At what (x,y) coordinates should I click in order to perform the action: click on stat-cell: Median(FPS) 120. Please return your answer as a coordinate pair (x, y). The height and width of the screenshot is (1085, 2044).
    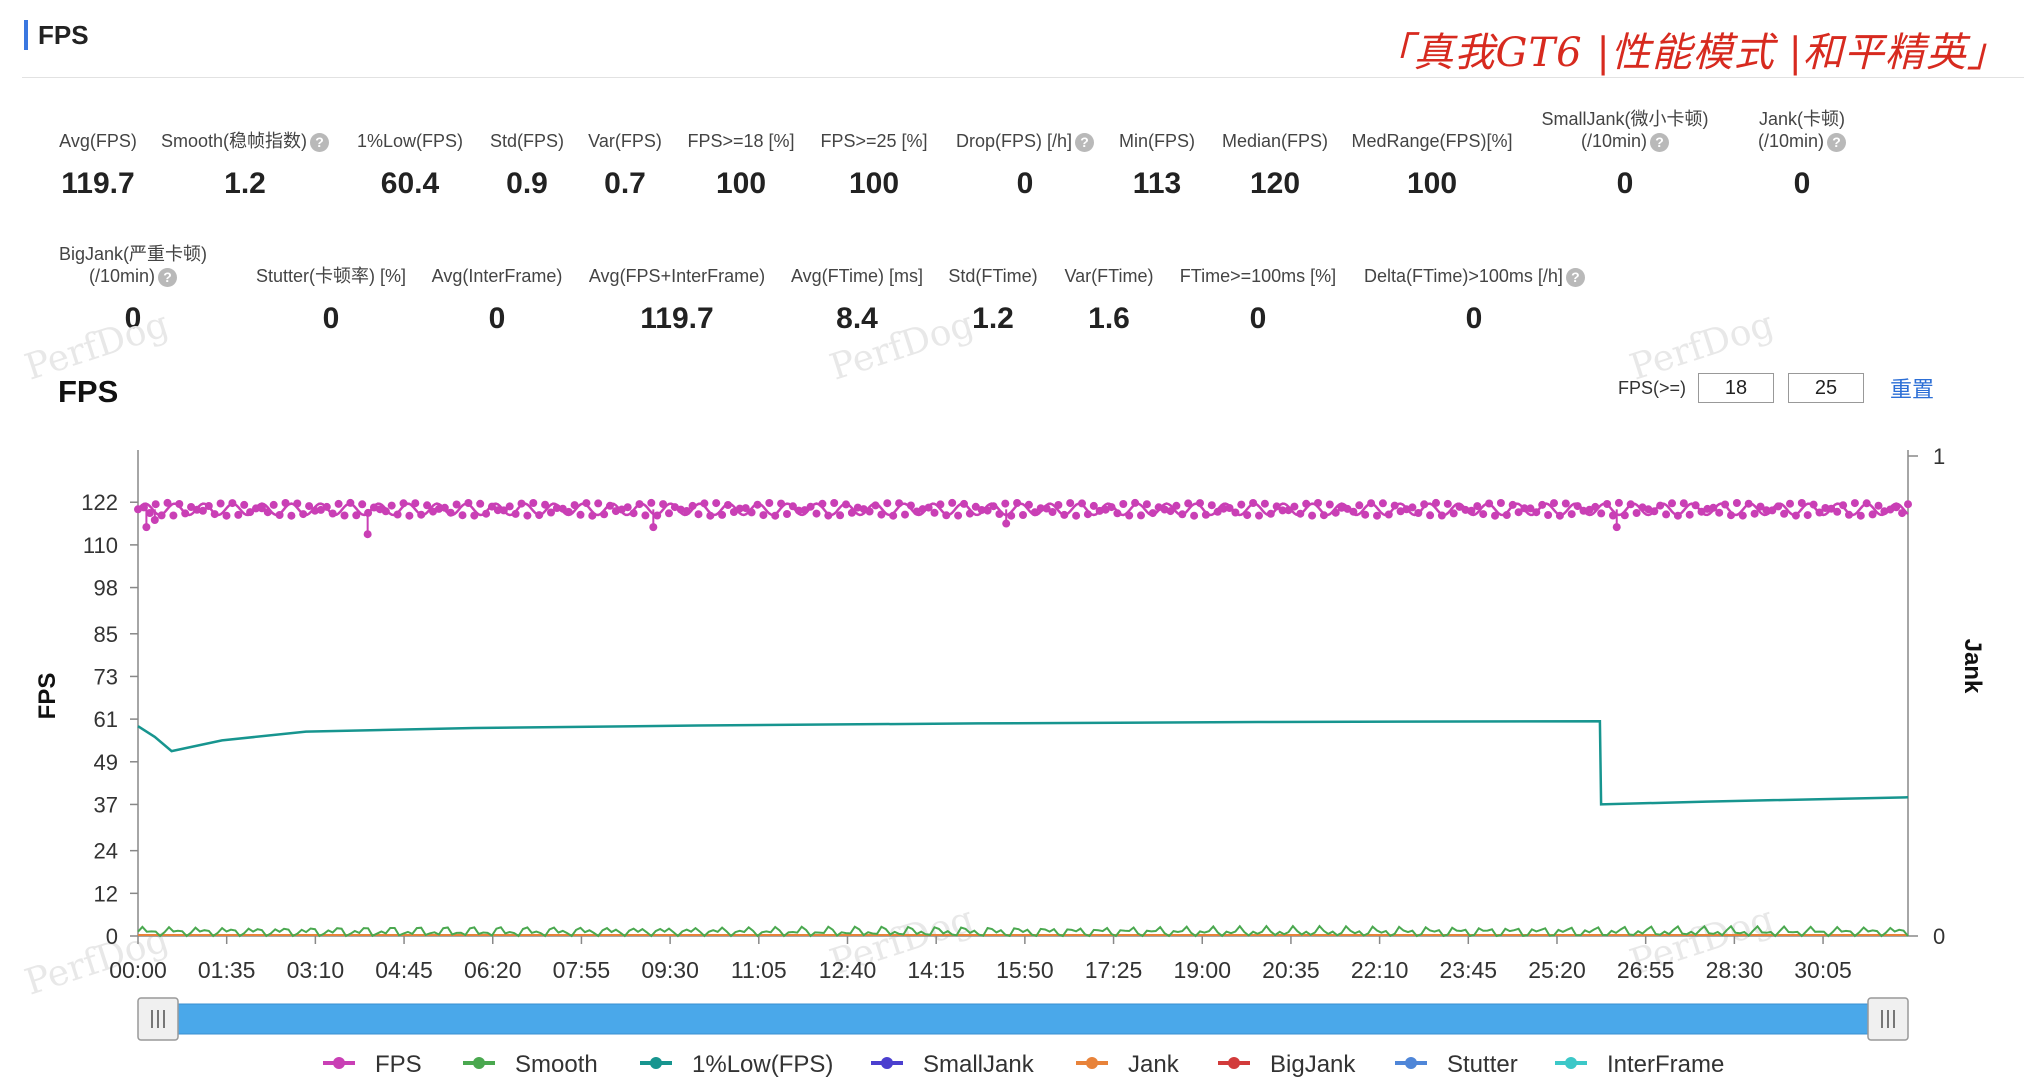
    Looking at the image, I should click on (1275, 166).